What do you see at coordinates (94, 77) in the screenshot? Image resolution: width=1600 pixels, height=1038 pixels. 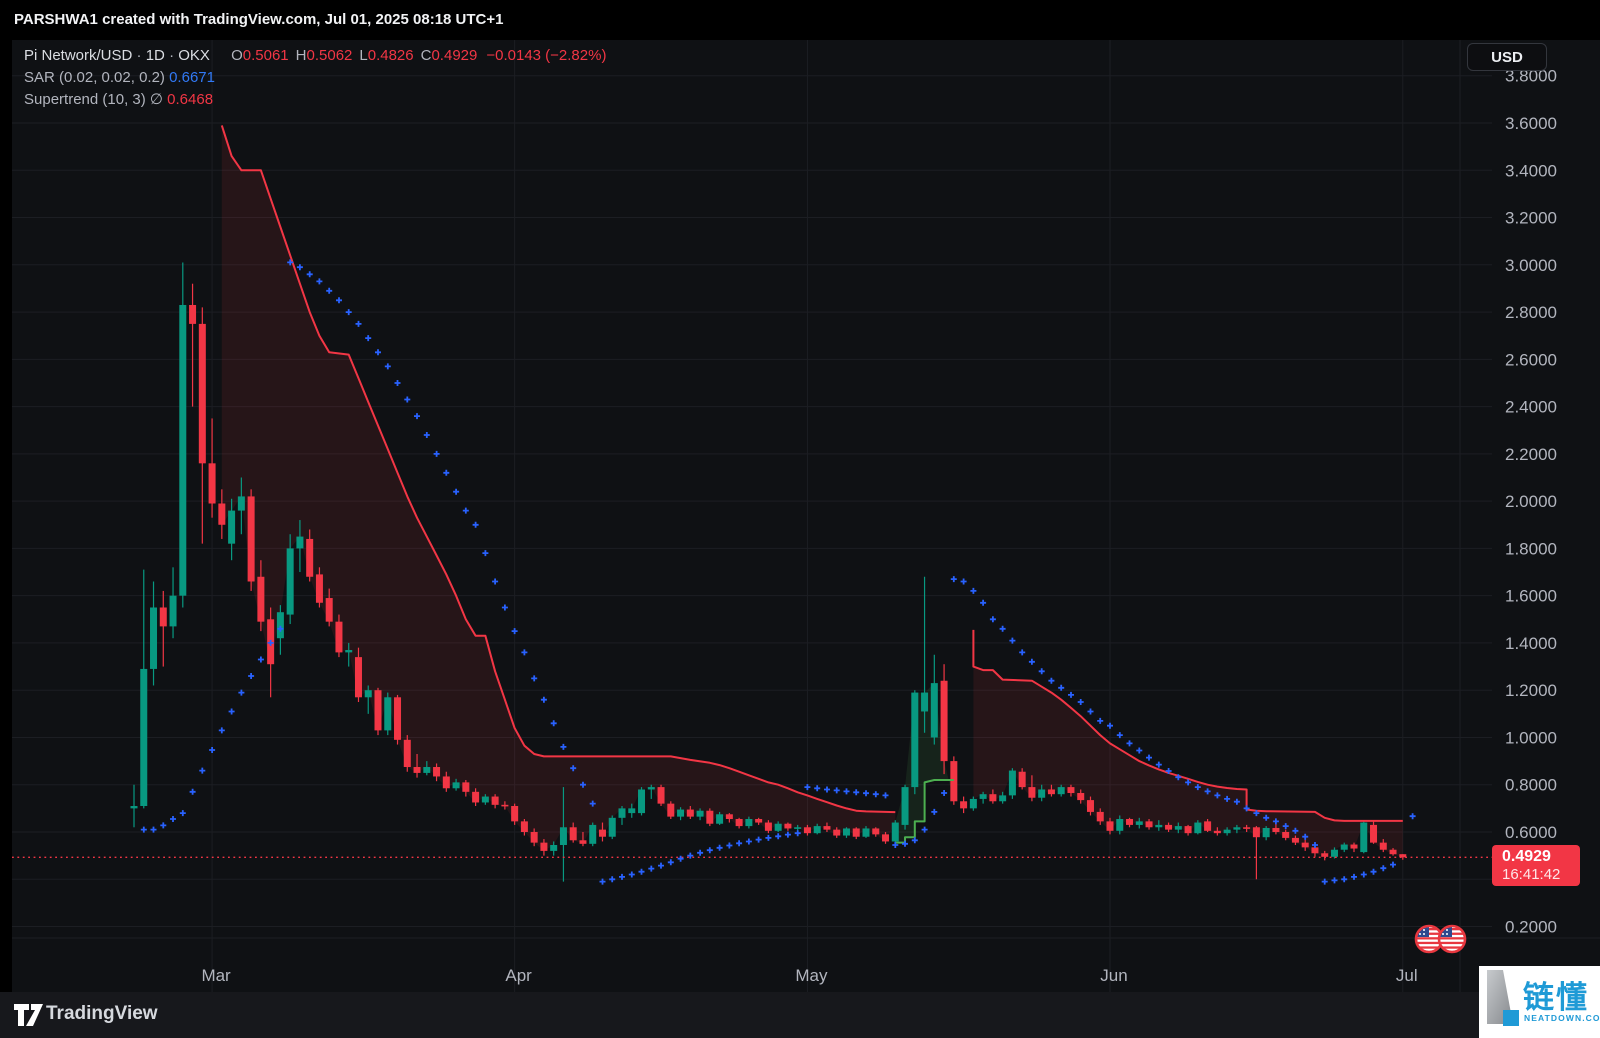 I see `sar-indicator-label: SAR (0.02, 0.02, 0.2)` at bounding box center [94, 77].